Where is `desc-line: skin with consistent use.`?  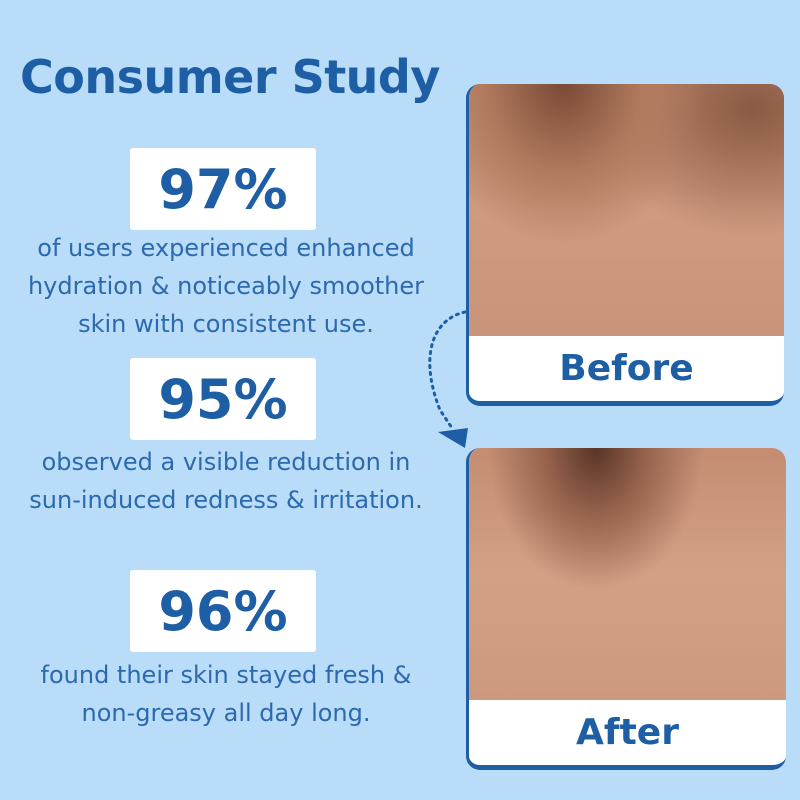 desc-line: skin with consistent use. is located at coordinates (226, 324).